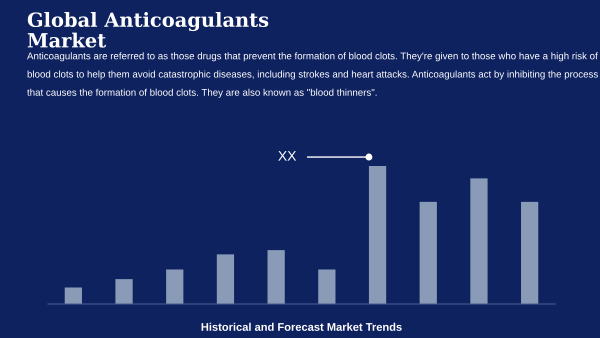 The image size is (600, 338). I want to click on chart-subtitle: Anticoagulants are referred to as those drugs that prevent the formation of blood clots. They're given to those who have a high risk of blood clots to help them avoid catastrophic diseases, including strokes and heart attacks. Anticoagulants act by inhibiting the process that causes the formation of blood clots. They are also known as "blood thinners"., so click(312, 75).